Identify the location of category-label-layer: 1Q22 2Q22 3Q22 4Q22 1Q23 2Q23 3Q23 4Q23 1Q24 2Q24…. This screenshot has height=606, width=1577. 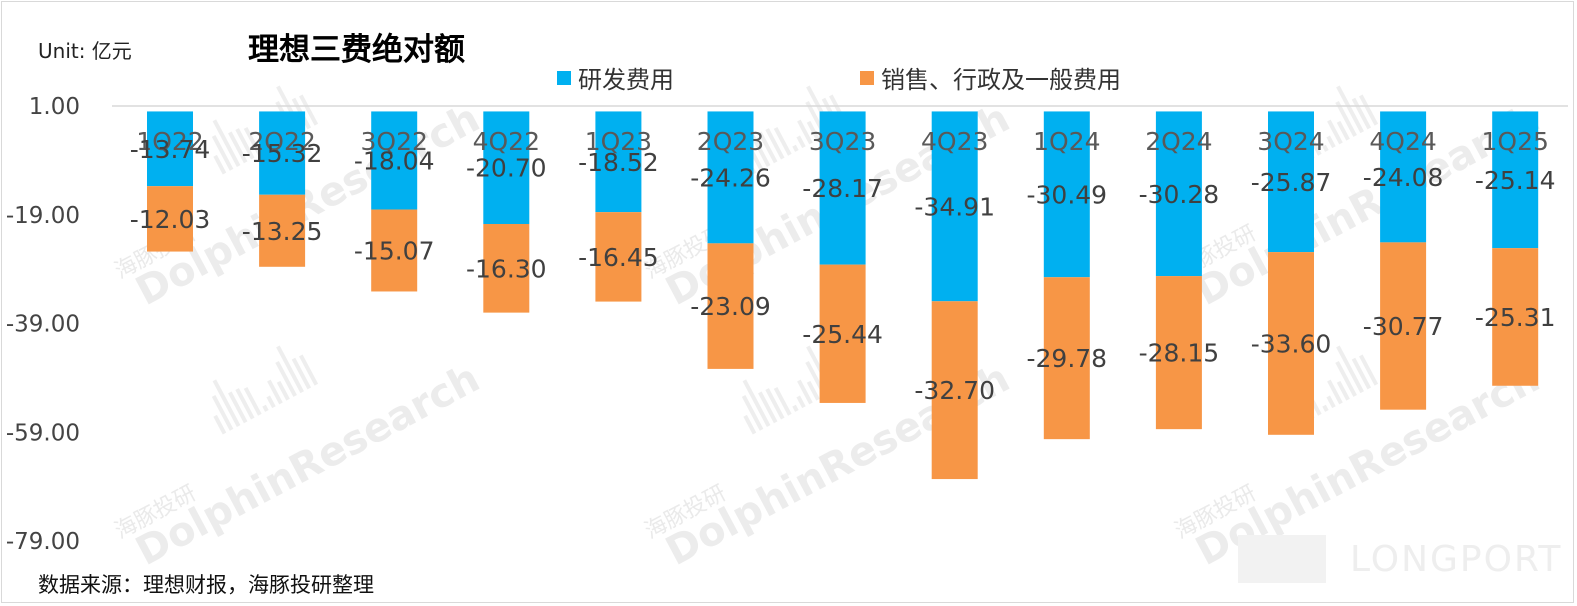
(842, 141).